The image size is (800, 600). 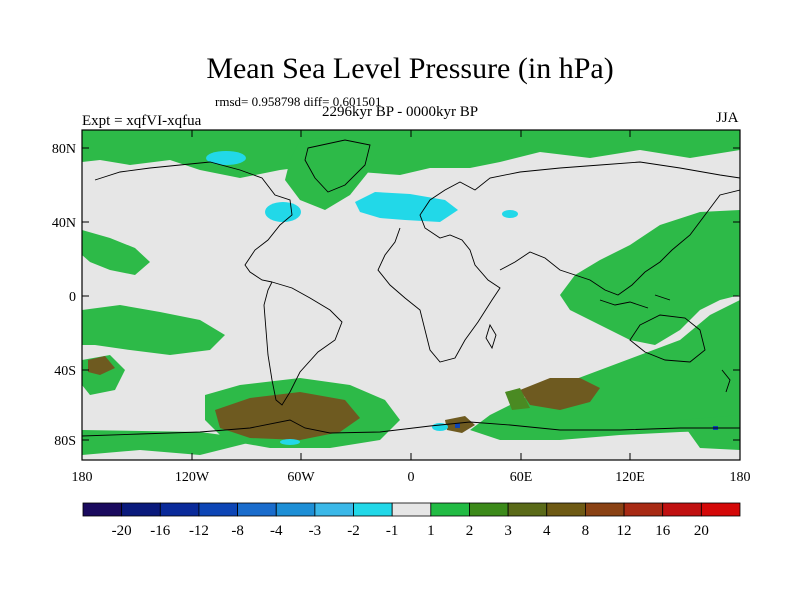 What do you see at coordinates (701, 531) in the screenshot?
I see `legend-label: 20` at bounding box center [701, 531].